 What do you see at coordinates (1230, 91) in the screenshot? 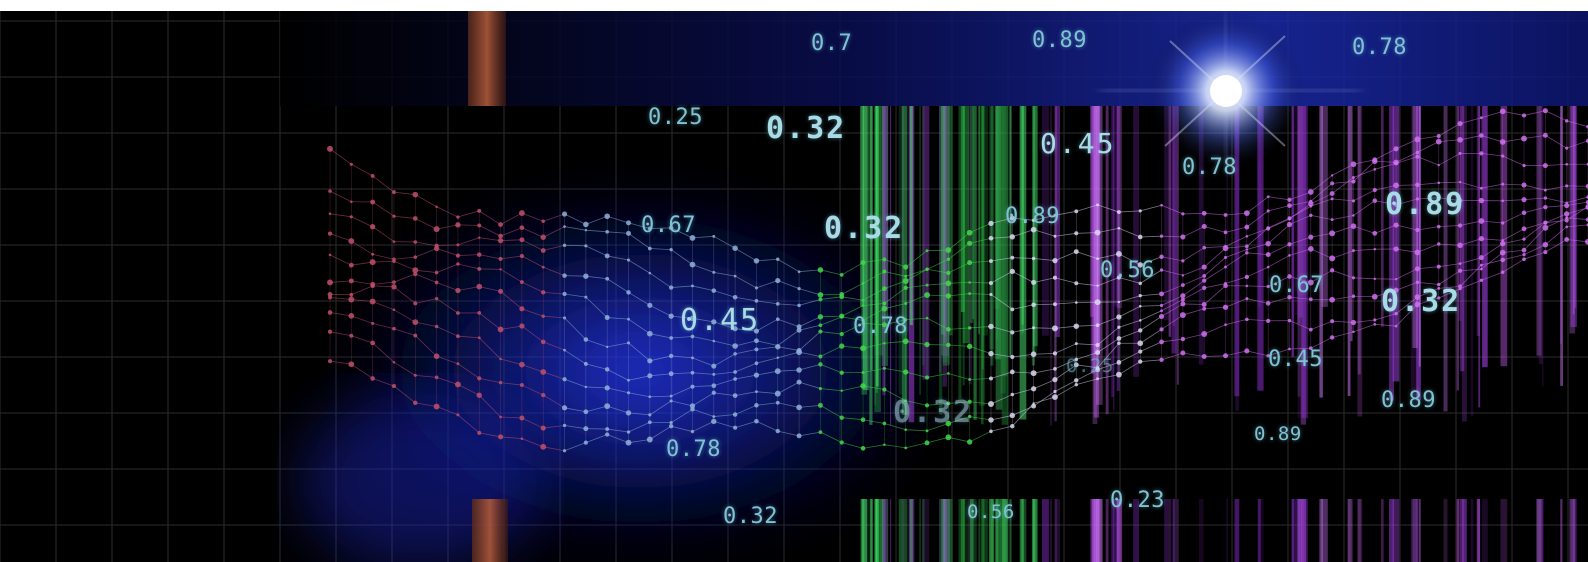
I see `lens-flare` at bounding box center [1230, 91].